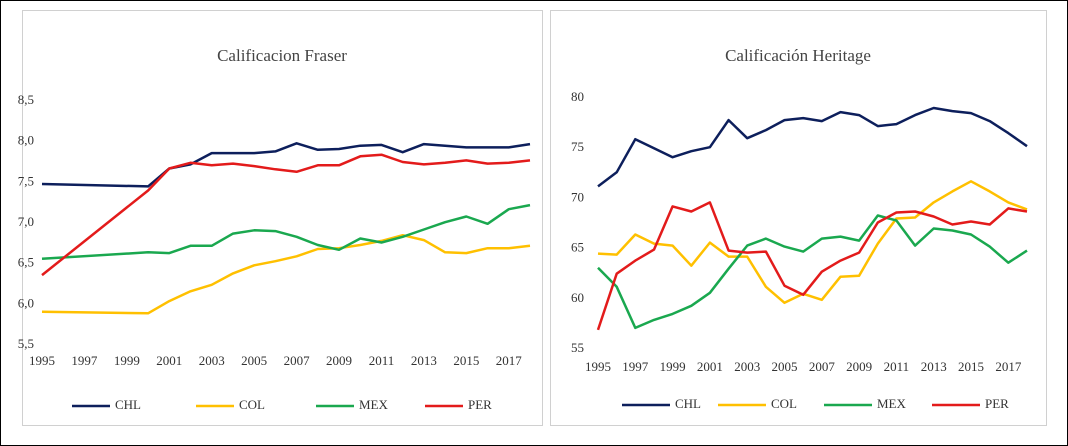 The height and width of the screenshot is (446, 1068). Describe the element at coordinates (26, 302) in the screenshot. I see `y-tick-label: 6,0` at that location.